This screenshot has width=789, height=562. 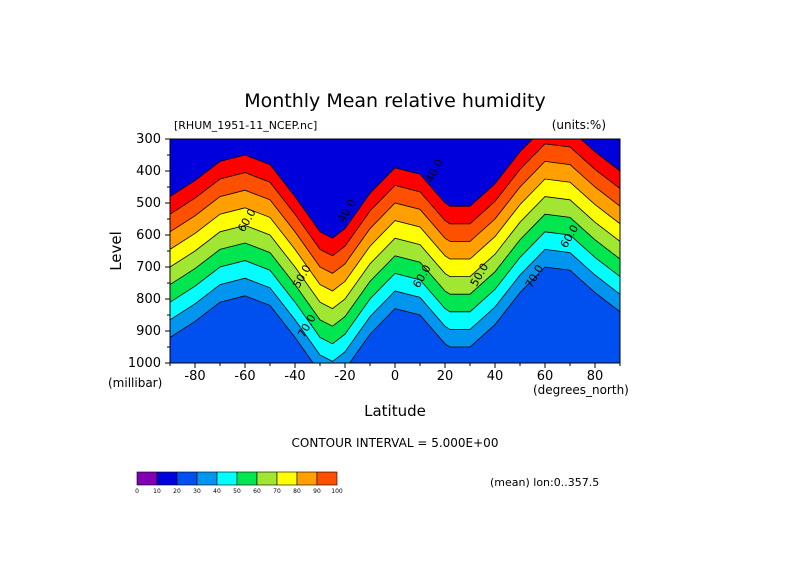 What do you see at coordinates (144, 363) in the screenshot?
I see `y-tick-label: 1000` at bounding box center [144, 363].